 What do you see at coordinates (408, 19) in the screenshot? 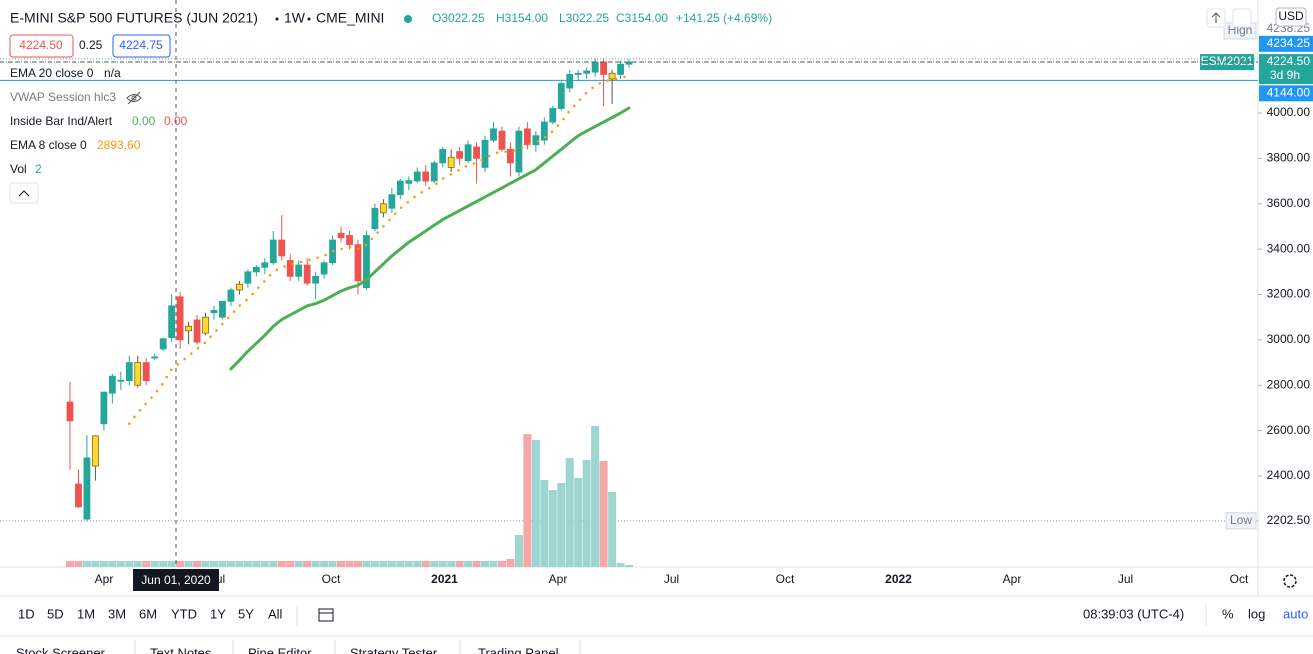
I see `status-dot` at bounding box center [408, 19].